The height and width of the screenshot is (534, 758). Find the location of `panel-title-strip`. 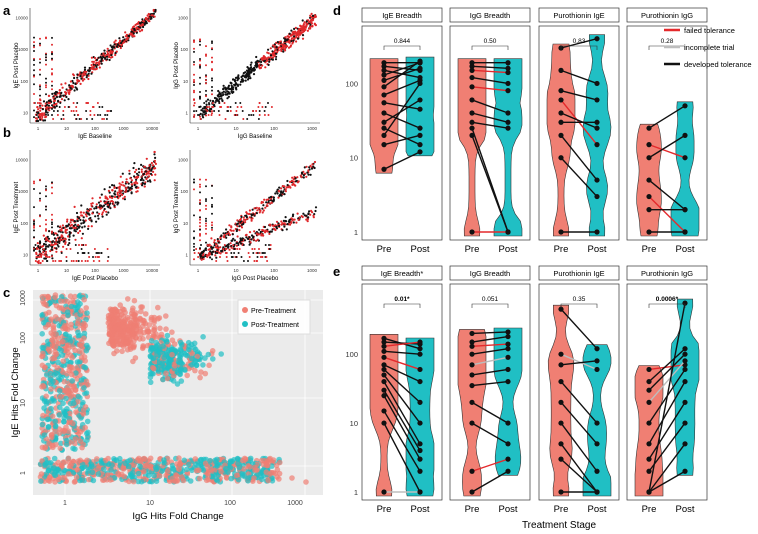

panel-title-strip is located at coordinates (667, 15).